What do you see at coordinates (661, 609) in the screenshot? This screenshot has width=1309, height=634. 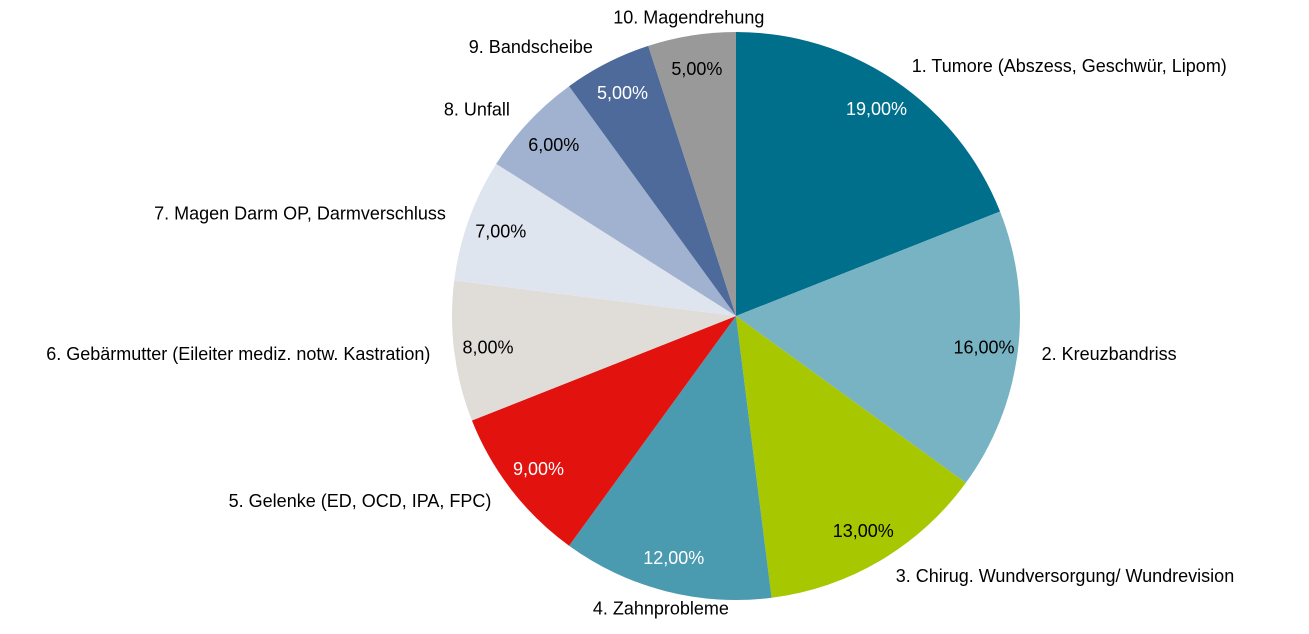 I see `slice-category-label-4: 4. Zahnprobleme` at bounding box center [661, 609].